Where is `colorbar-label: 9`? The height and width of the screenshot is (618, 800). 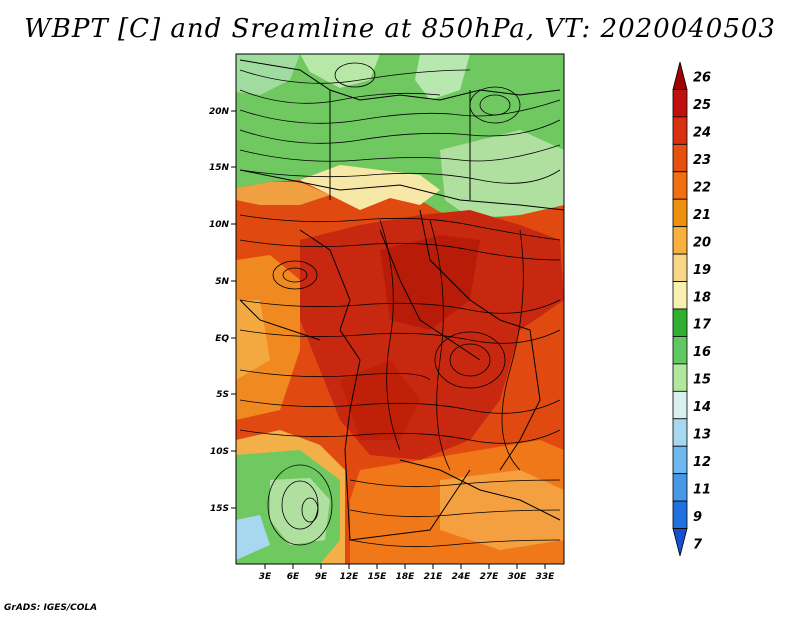 colorbar-label: 9 is located at coordinates (697, 517).